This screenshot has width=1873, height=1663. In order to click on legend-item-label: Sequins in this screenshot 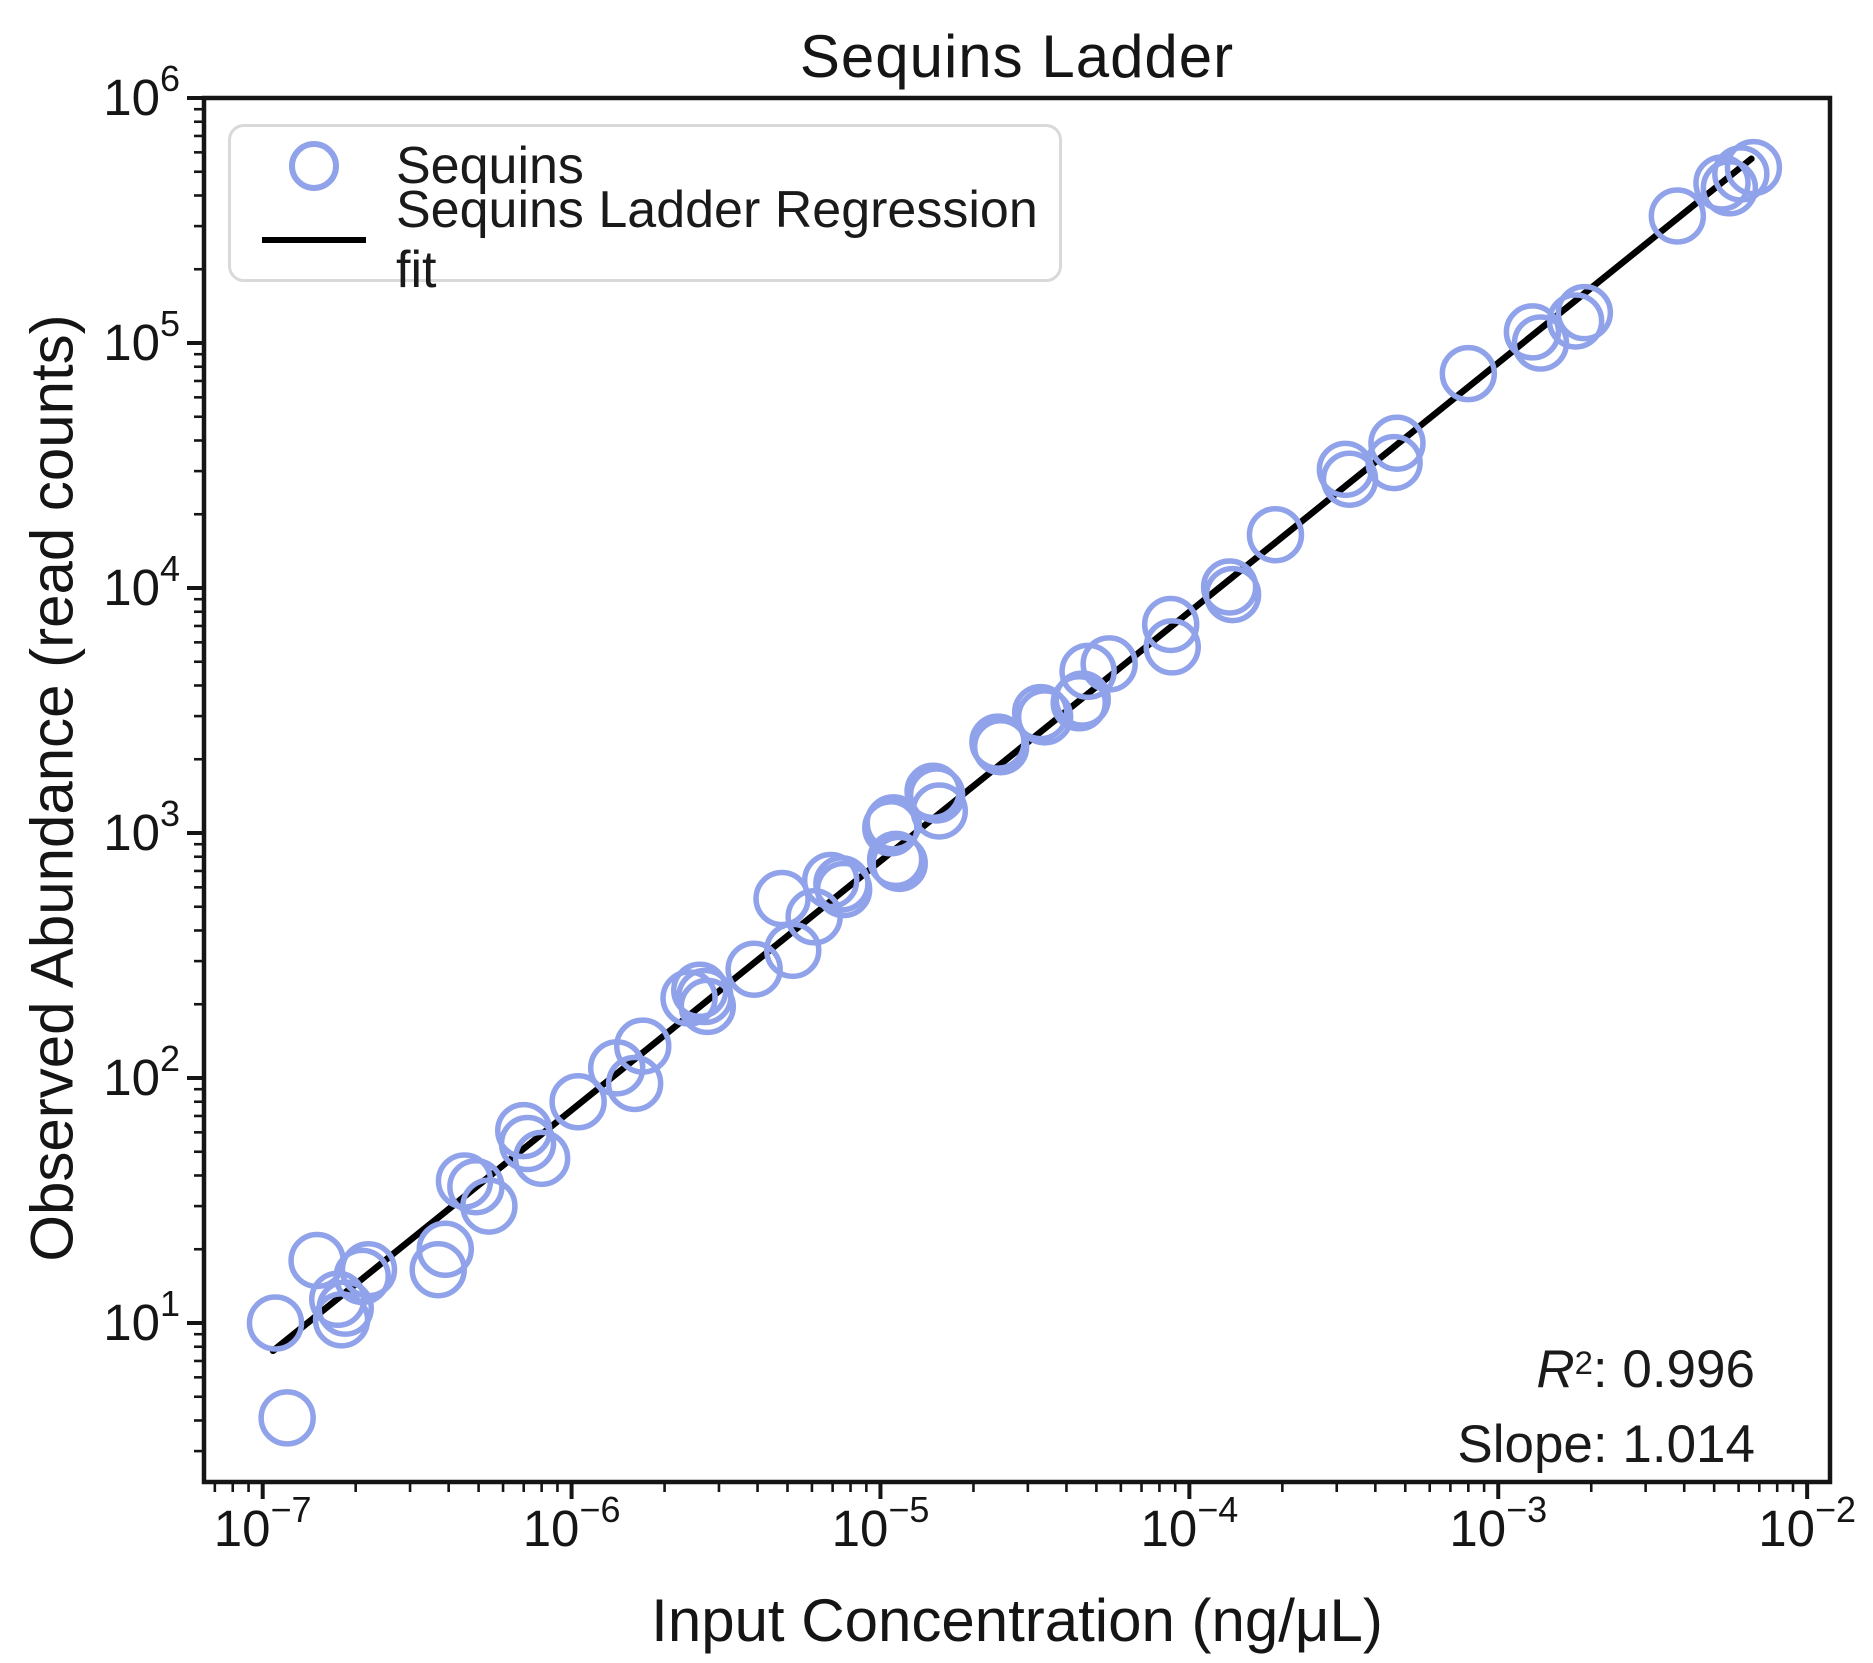, I will do `click(490, 166)`.